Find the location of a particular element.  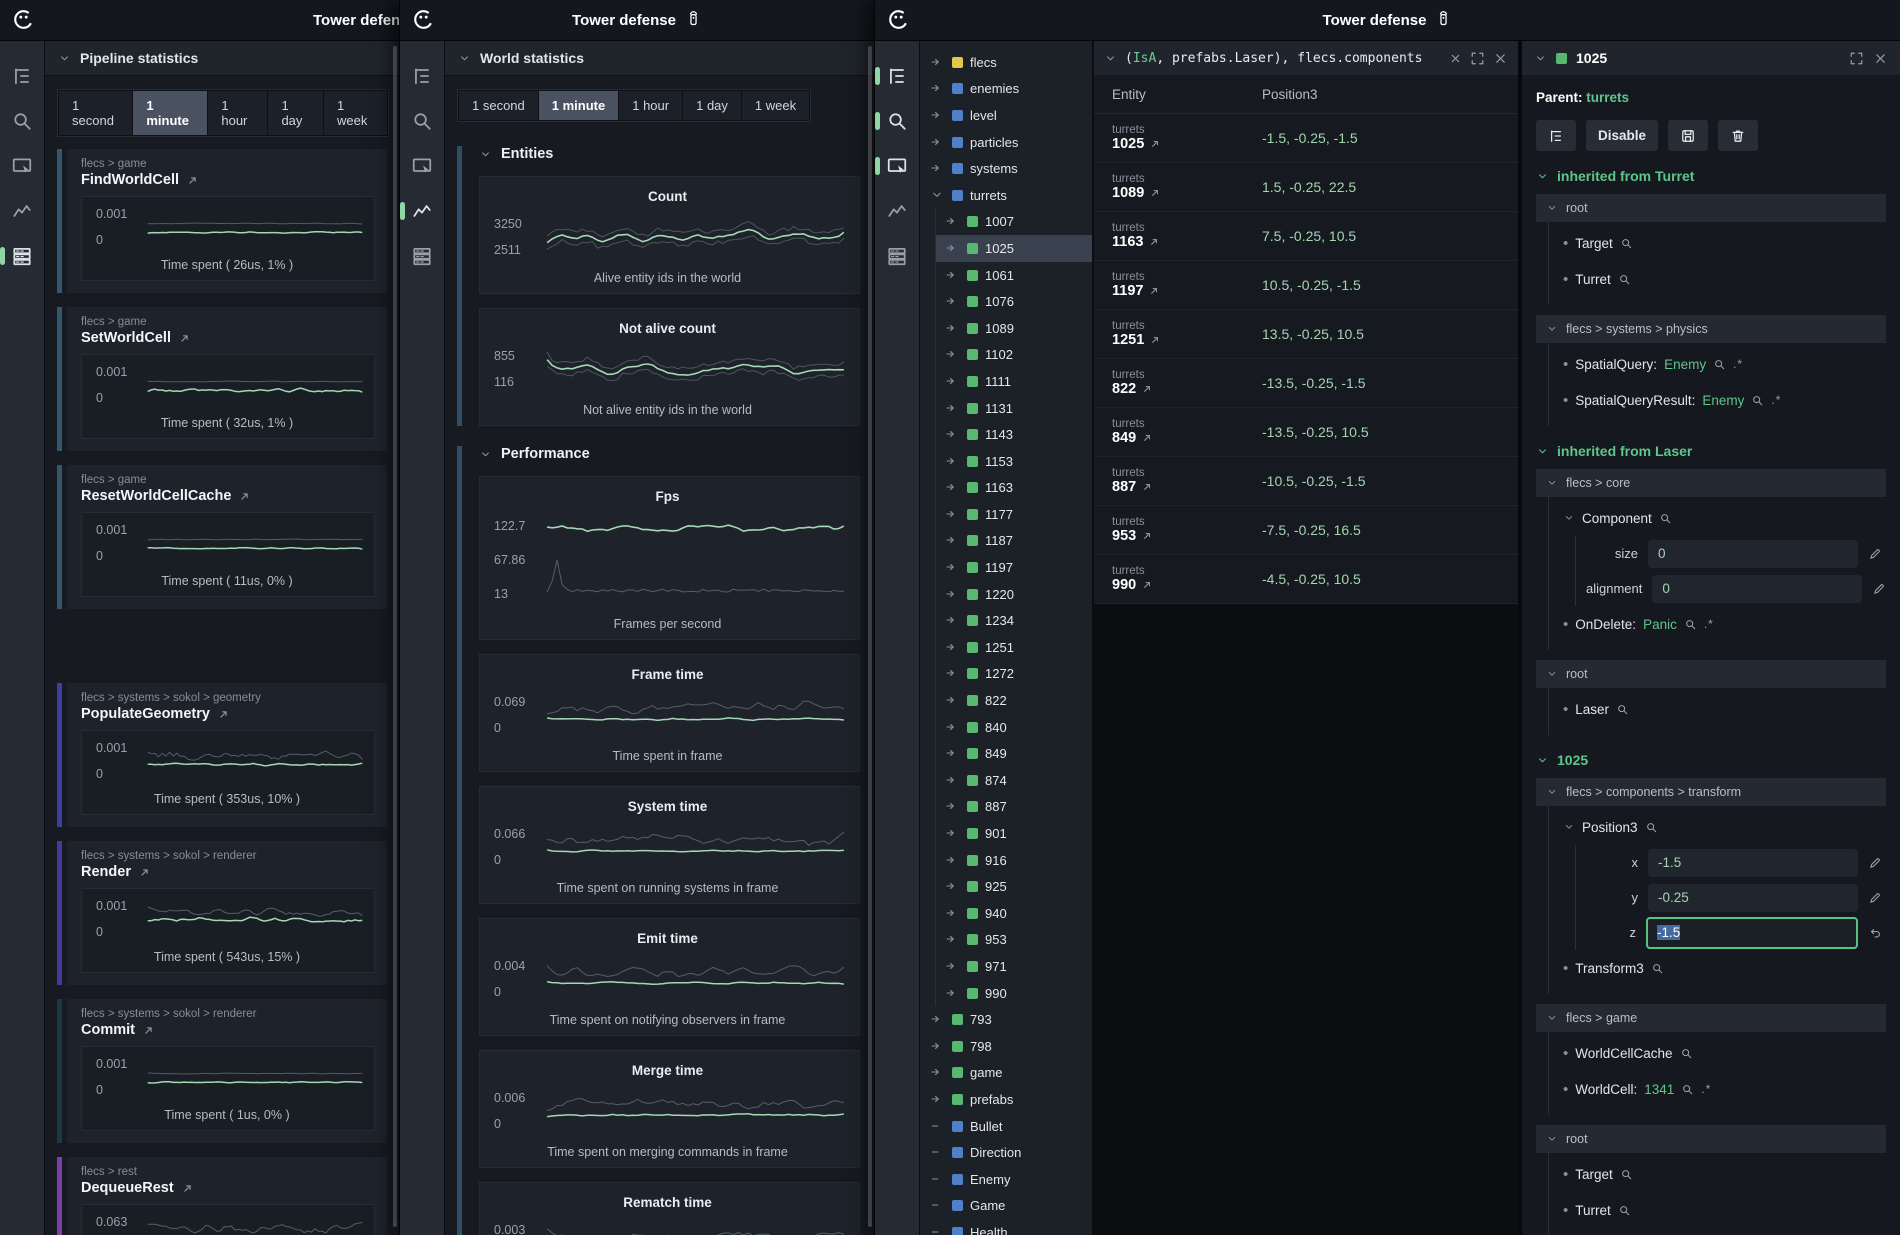

inspector-section-header: 1025 is located at coordinates (1711, 760).